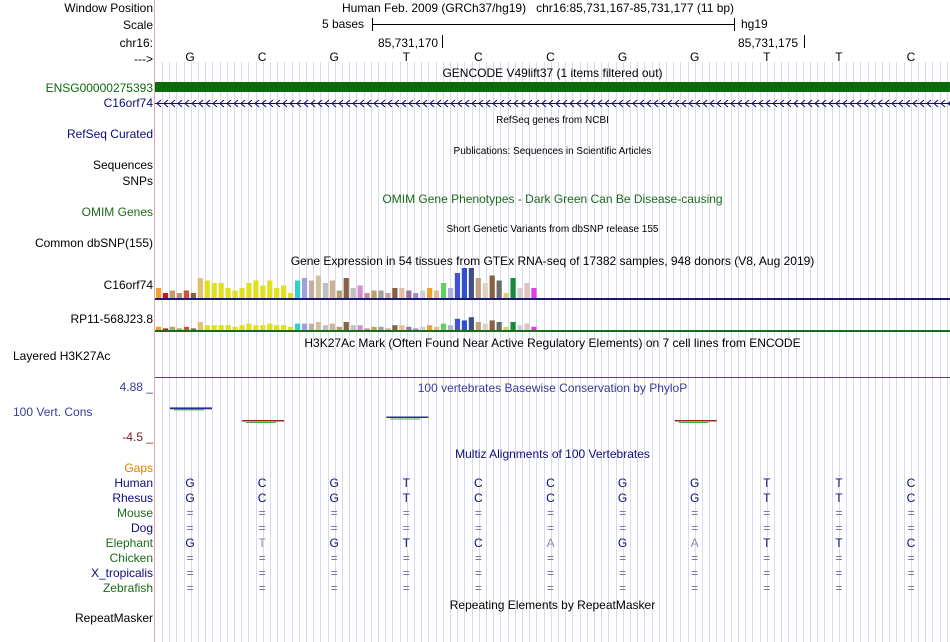  Describe the element at coordinates (190, 57) in the screenshot. I see `reference-base: G` at that location.